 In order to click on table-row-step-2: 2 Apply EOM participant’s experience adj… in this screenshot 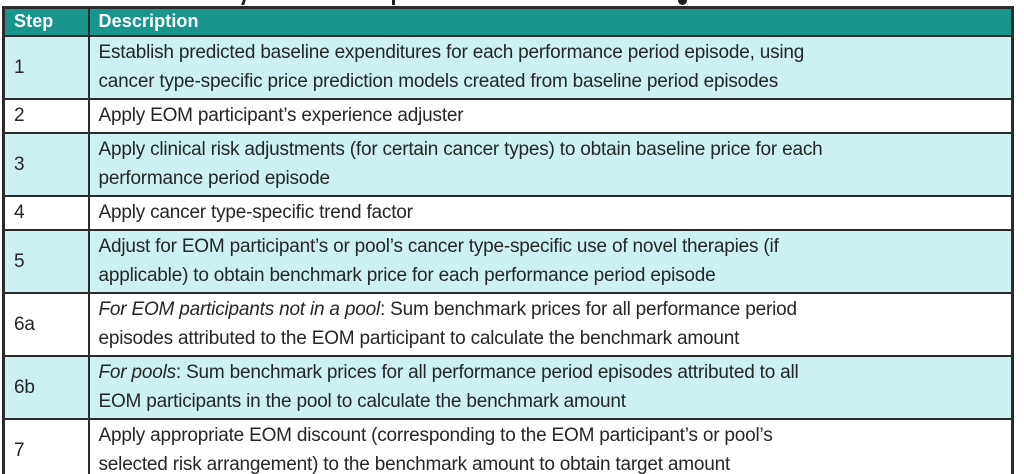, I will do `click(508, 116)`.